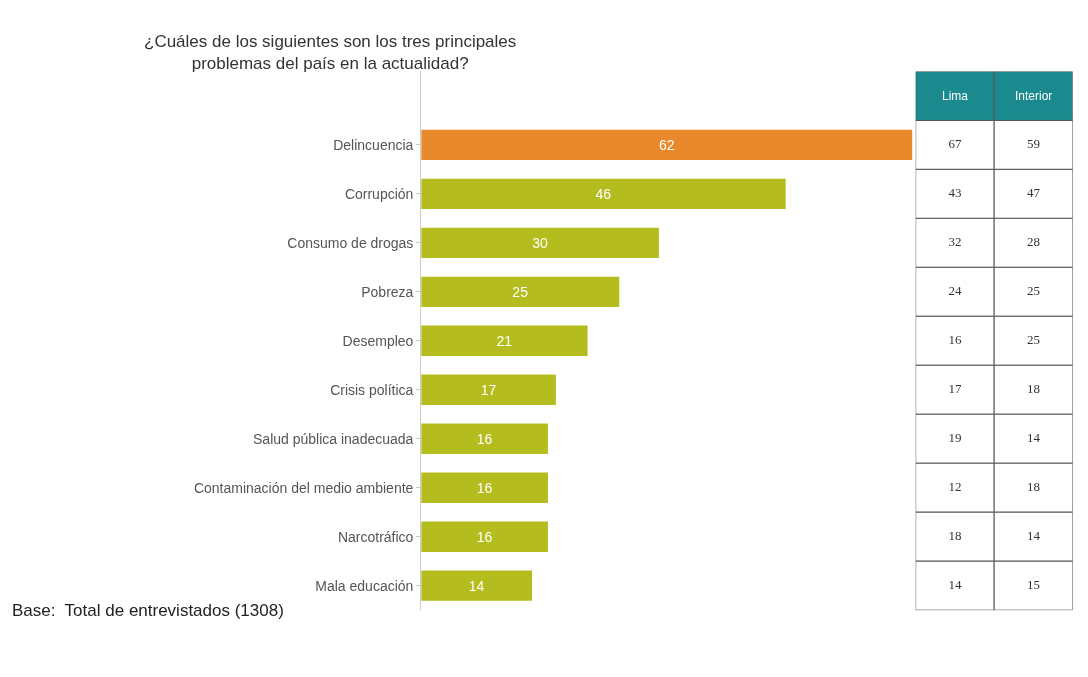 The image size is (1088, 677). I want to click on data-label: 59, so click(1033, 144).